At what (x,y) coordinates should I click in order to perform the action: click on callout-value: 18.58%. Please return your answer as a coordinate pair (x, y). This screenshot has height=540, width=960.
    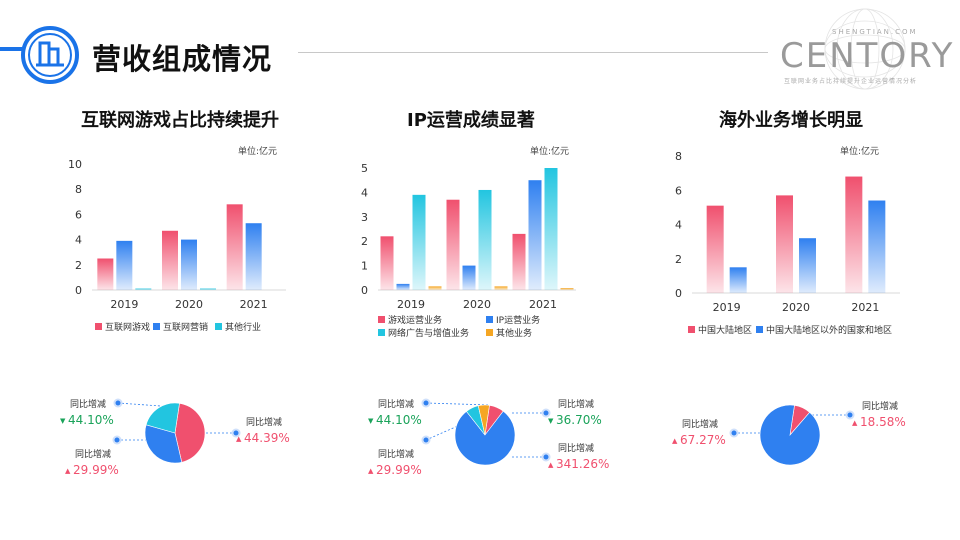
    Looking at the image, I should click on (883, 422).